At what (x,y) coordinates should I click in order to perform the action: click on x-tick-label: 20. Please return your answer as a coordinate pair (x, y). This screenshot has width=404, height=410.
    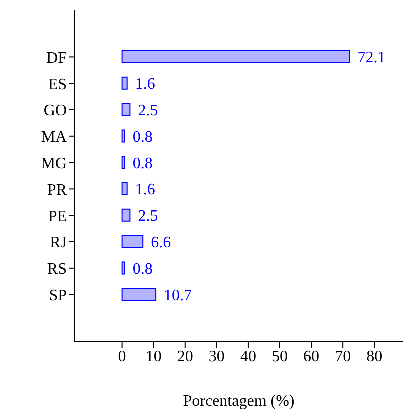
    Looking at the image, I should click on (185, 357).